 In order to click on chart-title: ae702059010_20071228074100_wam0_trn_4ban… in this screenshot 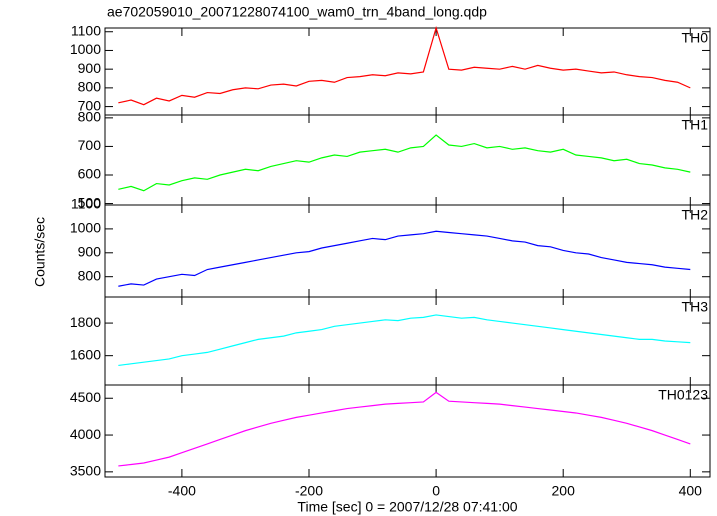, I will do `click(297, 12)`.